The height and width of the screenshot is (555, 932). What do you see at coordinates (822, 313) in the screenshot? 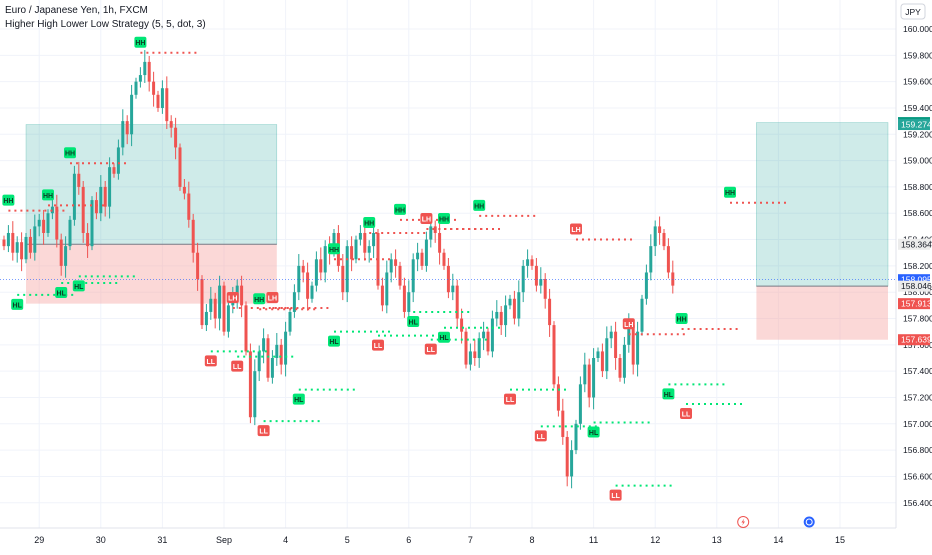
I see `loss-zone` at bounding box center [822, 313].